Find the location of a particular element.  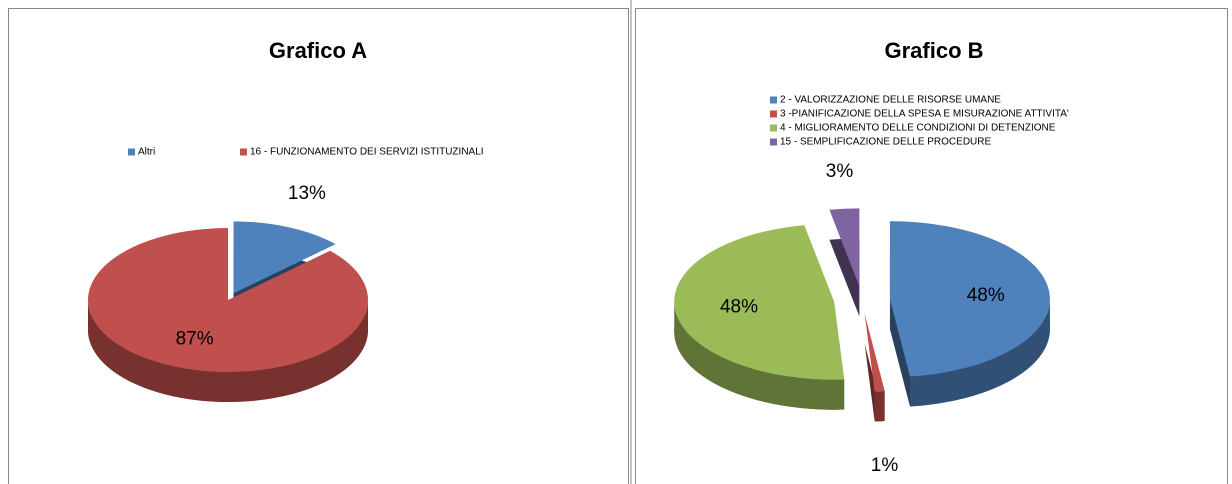

legend-label: Altri is located at coordinates (146, 152).